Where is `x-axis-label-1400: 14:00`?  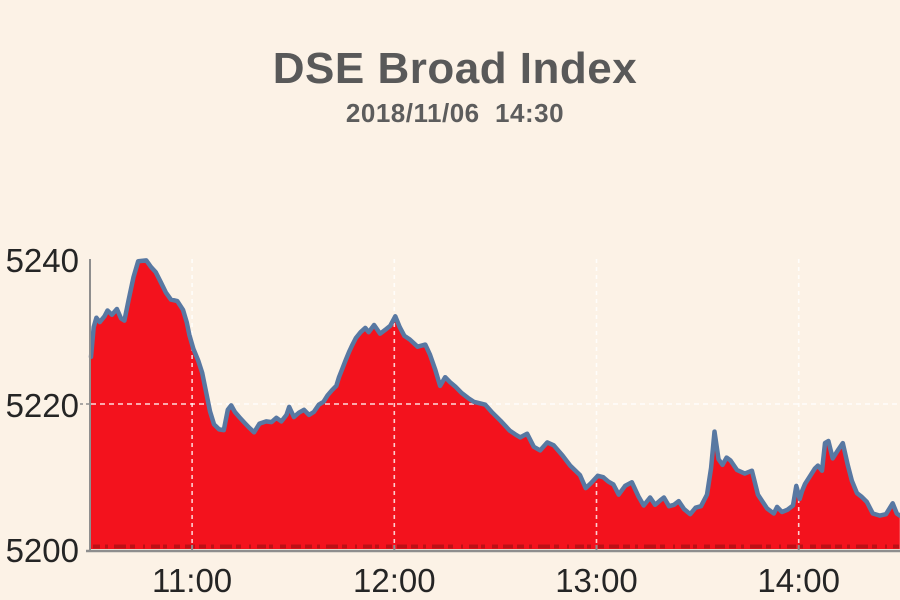 x-axis-label-1400: 14:00 is located at coordinates (798, 580).